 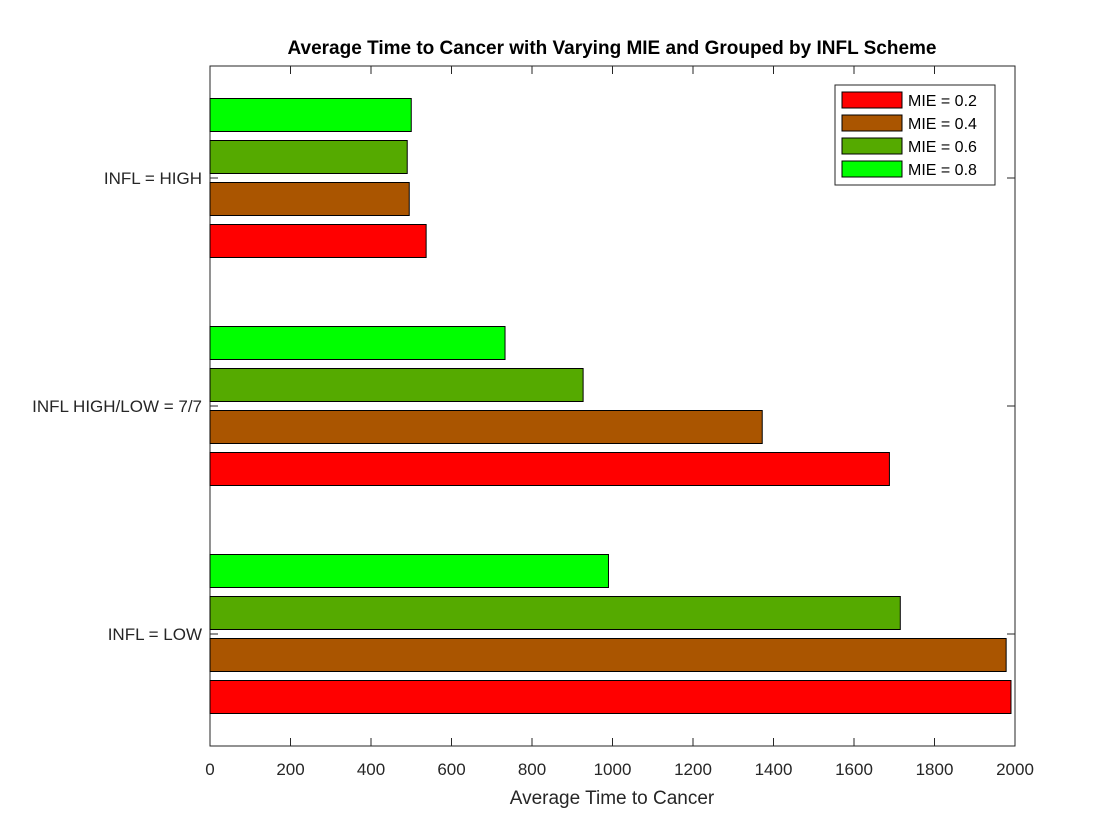 I want to click on x-tick-label: 1800, so click(x=935, y=769).